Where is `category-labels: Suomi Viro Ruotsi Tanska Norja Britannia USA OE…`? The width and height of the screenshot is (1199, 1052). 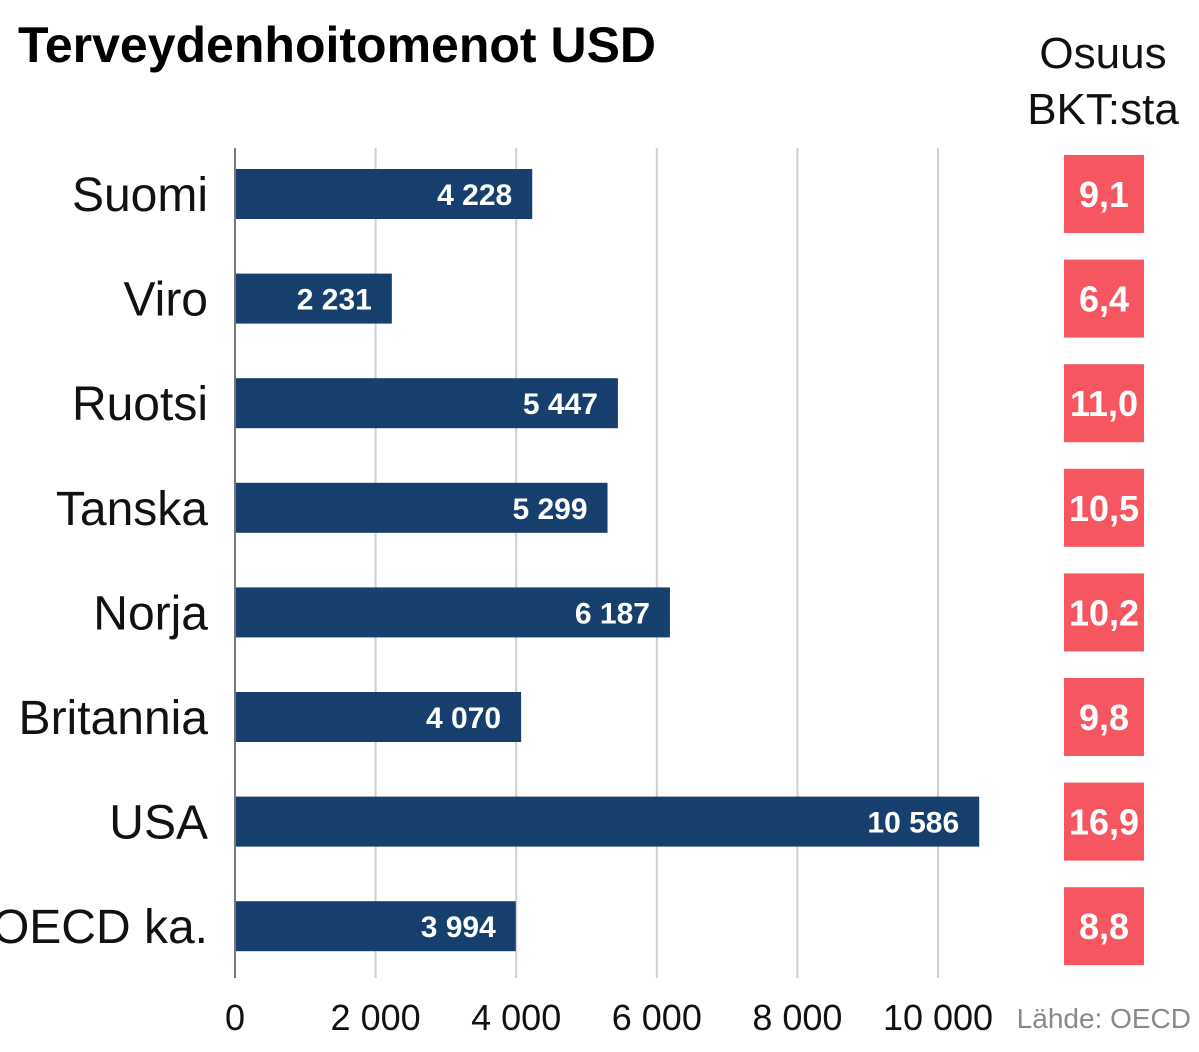 category-labels: Suomi Viro Ruotsi Tanska Norja Britannia USA OE… is located at coordinates (104, 561).